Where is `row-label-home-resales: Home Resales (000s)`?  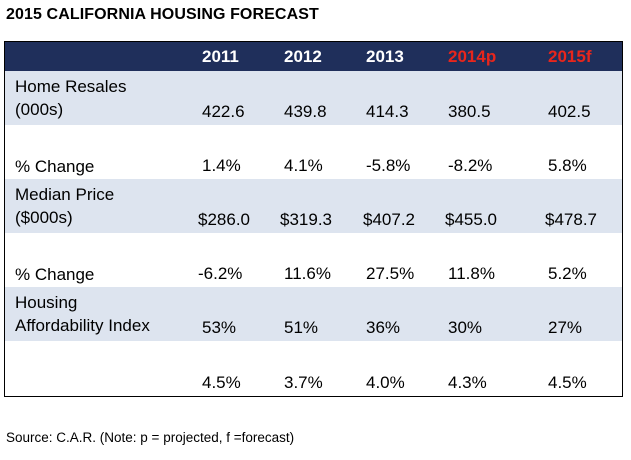
row-label-home-resales: Home Resales (000s) is located at coordinates (71, 98).